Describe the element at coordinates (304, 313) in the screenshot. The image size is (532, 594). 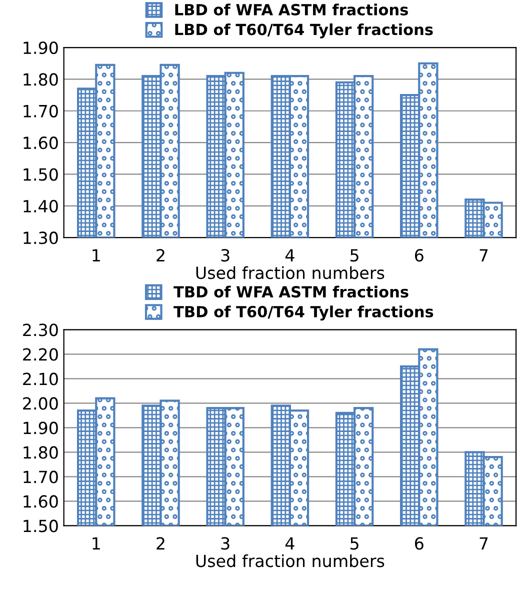
I see `legend-label: TBD of T60/T64 Tyler fractions` at that location.